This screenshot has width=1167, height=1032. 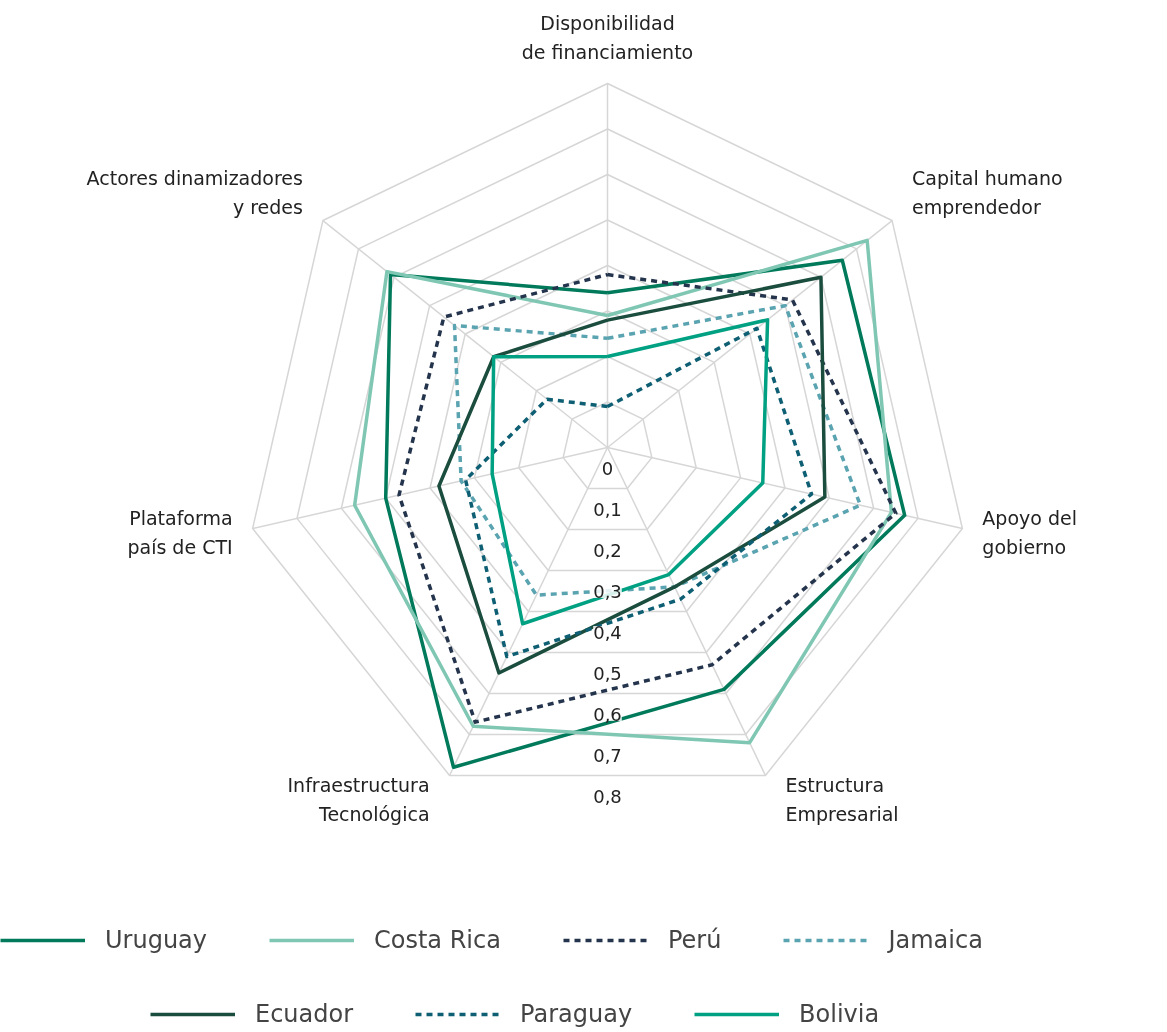 What do you see at coordinates (839, 1014) in the screenshot?
I see `legend-label: Bolivia` at bounding box center [839, 1014].